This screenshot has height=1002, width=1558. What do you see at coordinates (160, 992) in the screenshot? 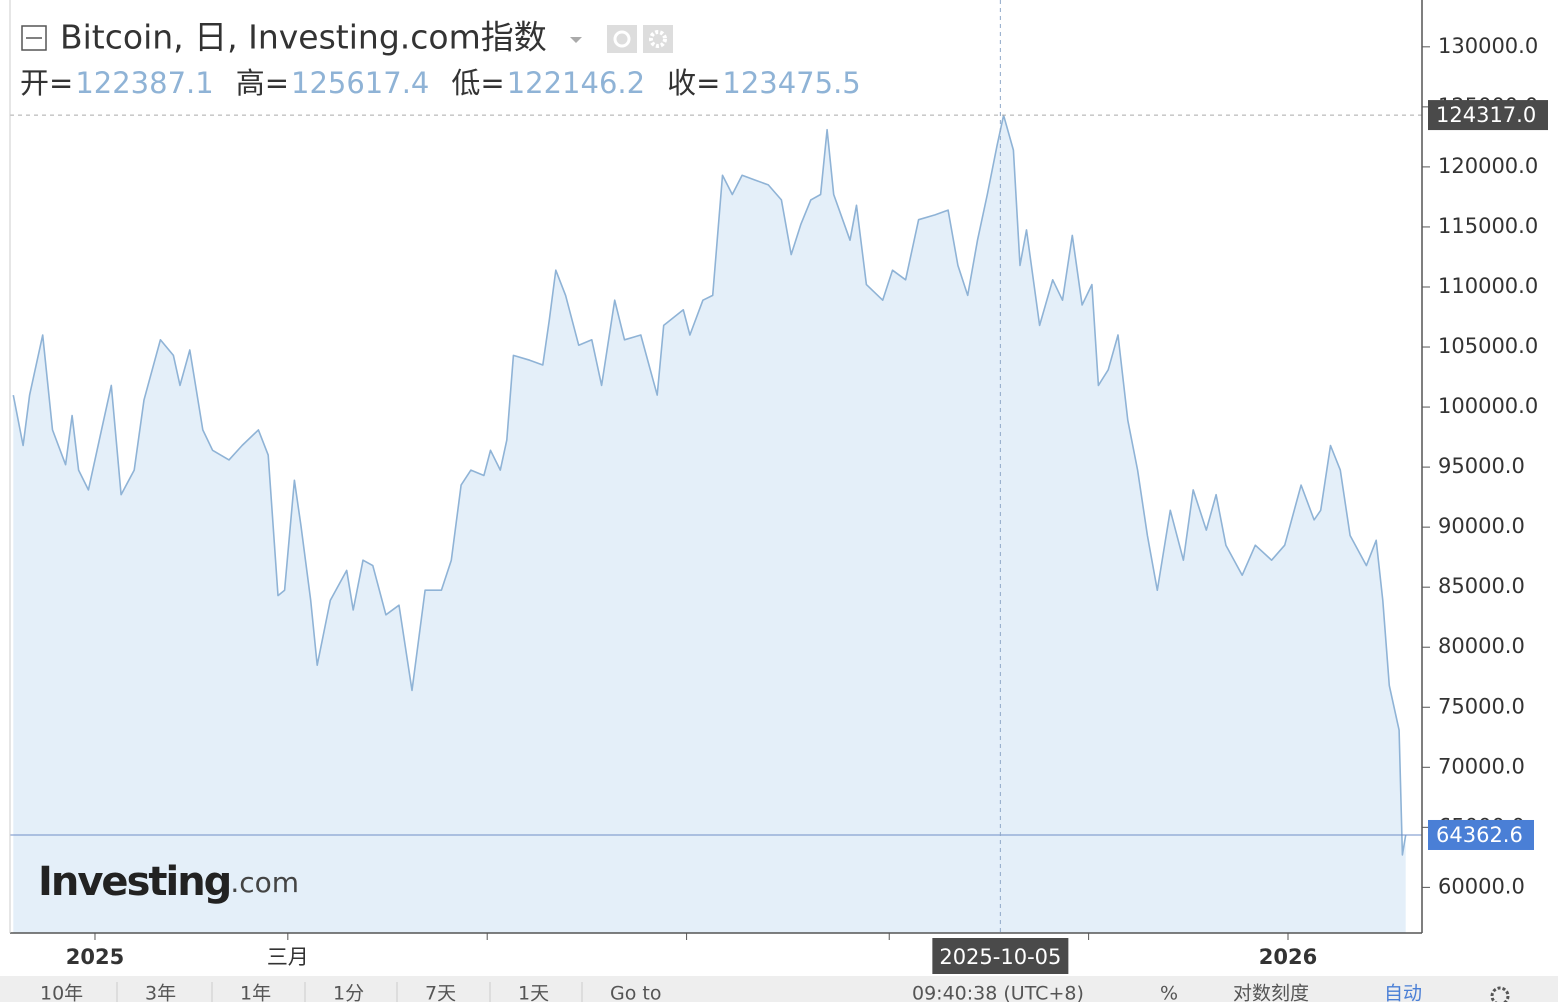
I see `toolbar-button: 3年` at bounding box center [160, 992].